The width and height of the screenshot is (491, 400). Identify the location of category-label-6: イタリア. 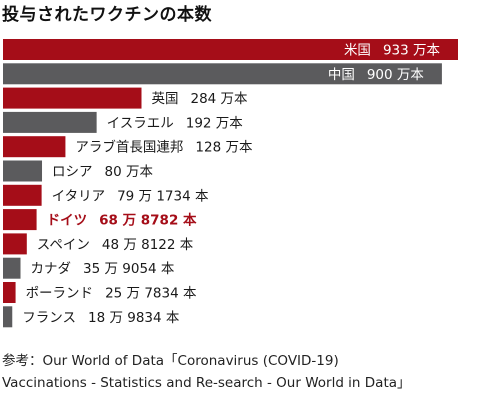
(78, 196).